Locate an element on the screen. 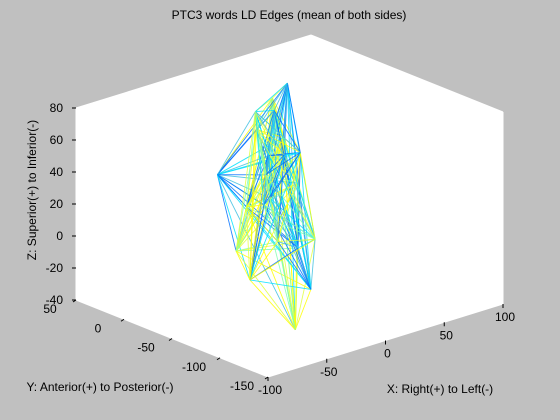  z-axis-label: Z: Superior(+) to Inferior(-) is located at coordinates (32, 190).